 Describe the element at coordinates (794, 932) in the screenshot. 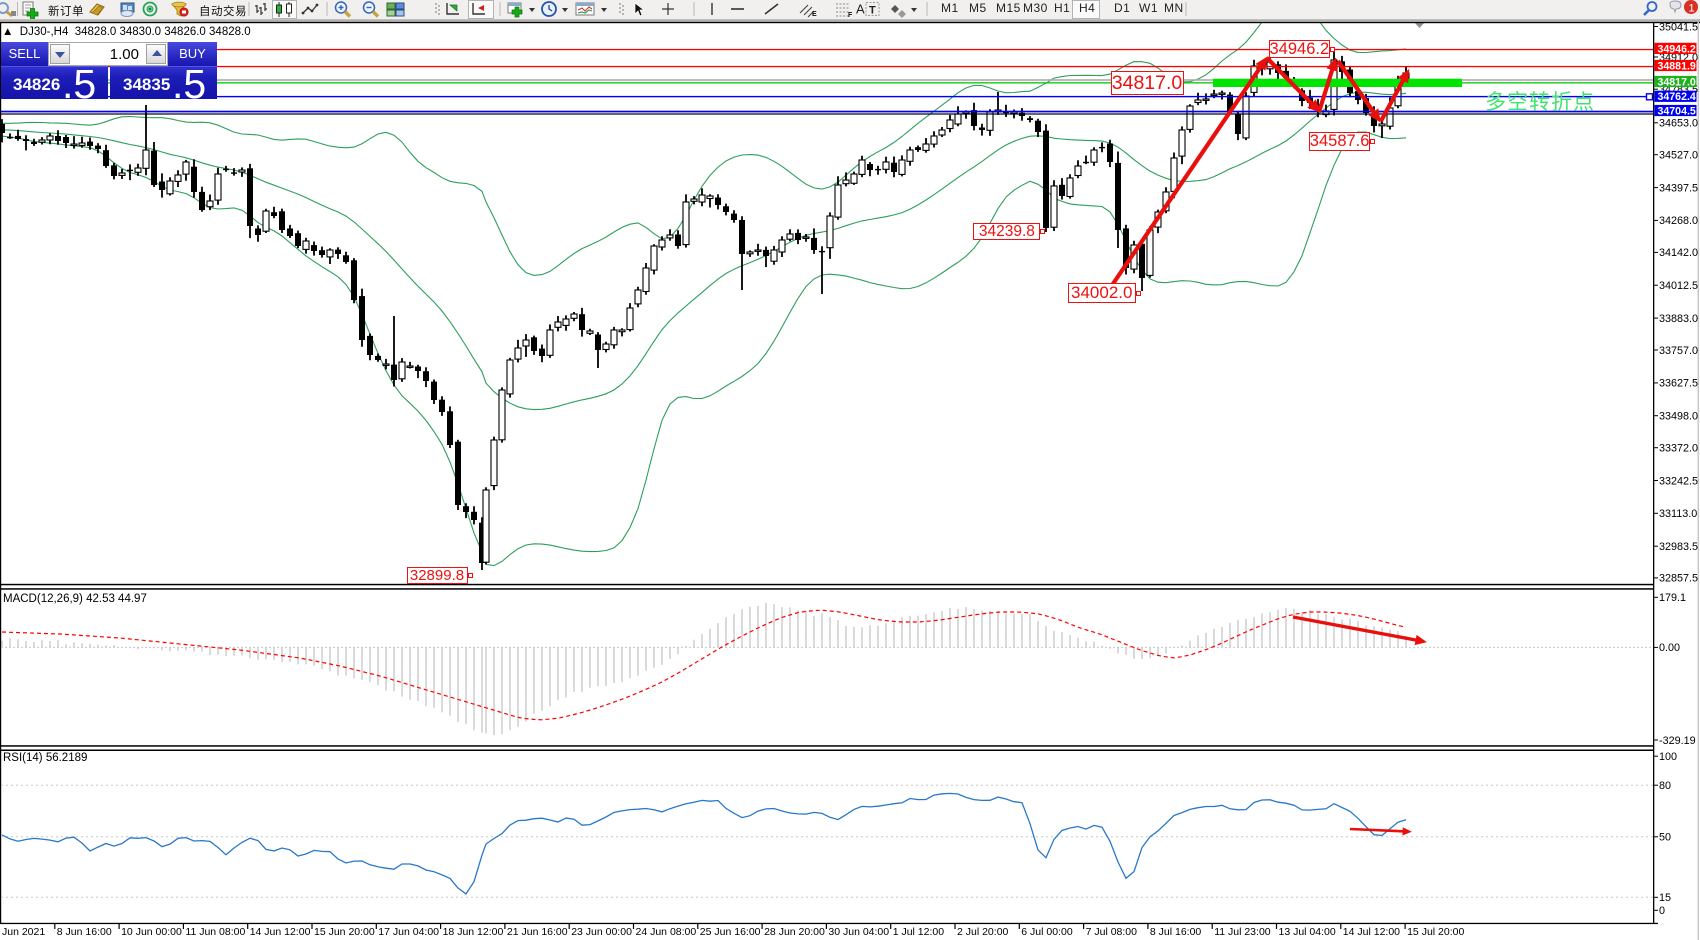

I see `svg-text: 28 Jun 20:00` at that location.